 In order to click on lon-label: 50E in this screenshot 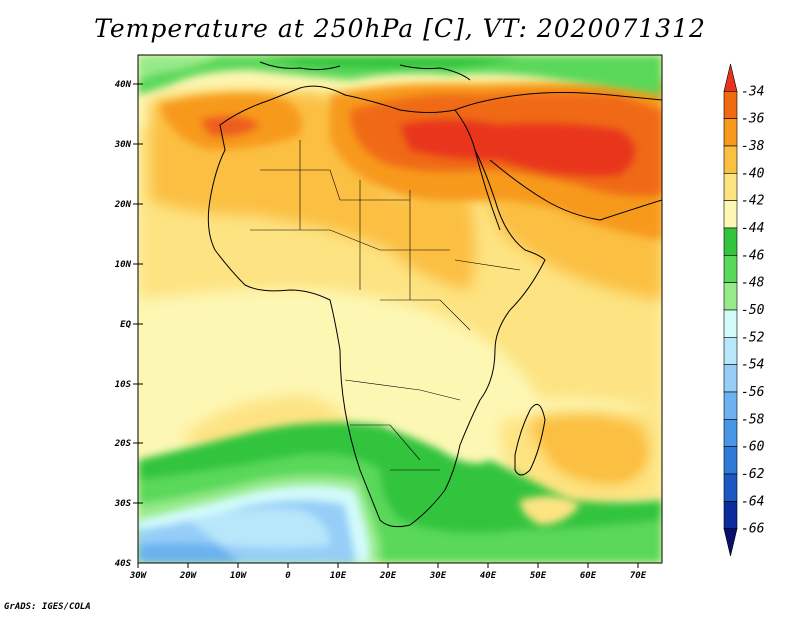, I will do `click(538, 576)`.